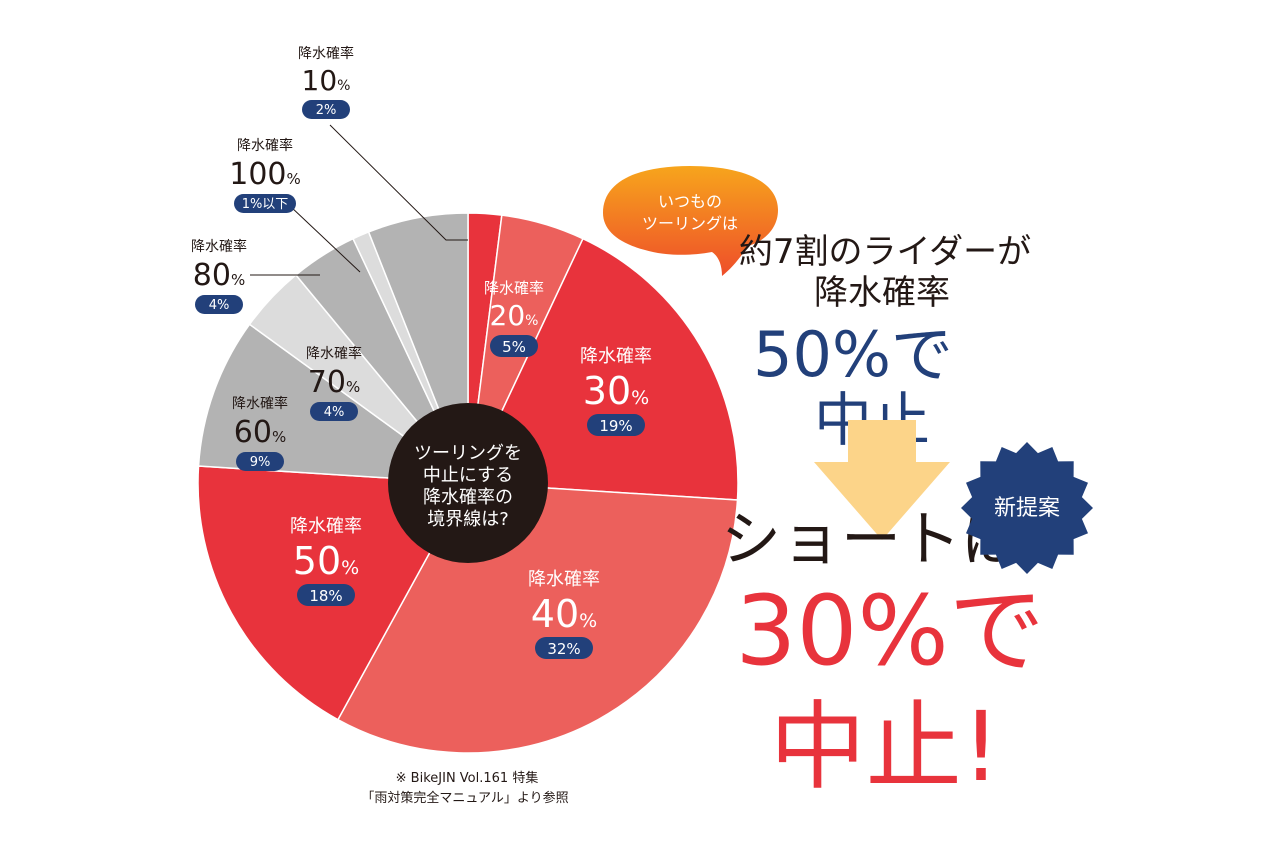  I want to click on slice-title-60: 降水確率, so click(260, 403).